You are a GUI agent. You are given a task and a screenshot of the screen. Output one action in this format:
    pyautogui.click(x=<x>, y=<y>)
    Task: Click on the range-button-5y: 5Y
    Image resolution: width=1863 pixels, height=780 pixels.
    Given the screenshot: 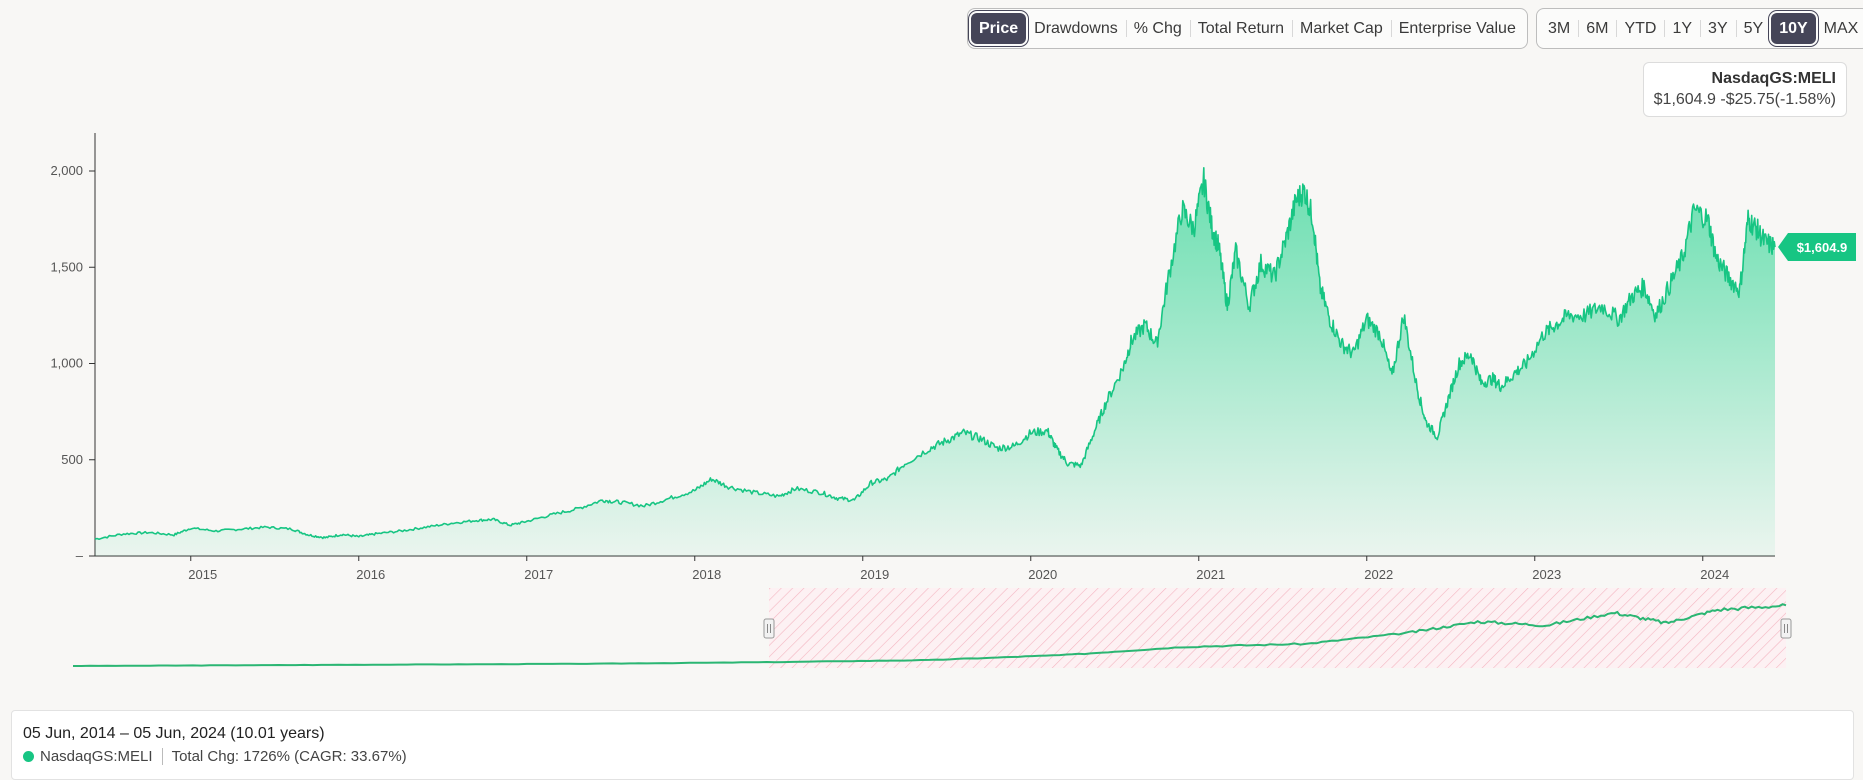 What is the action you would take?
    pyautogui.click(x=1753, y=28)
    